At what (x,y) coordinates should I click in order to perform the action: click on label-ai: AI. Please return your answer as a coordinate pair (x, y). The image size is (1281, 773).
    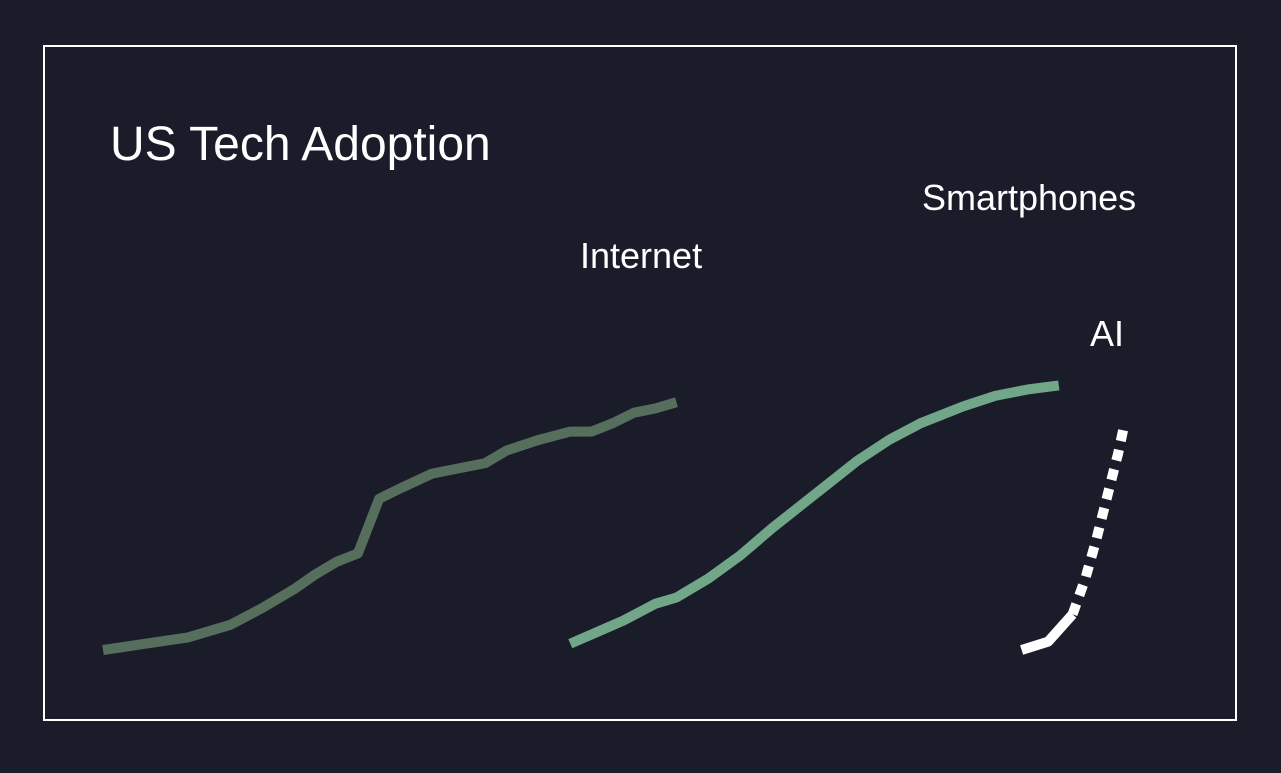
    Looking at the image, I should click on (1107, 333).